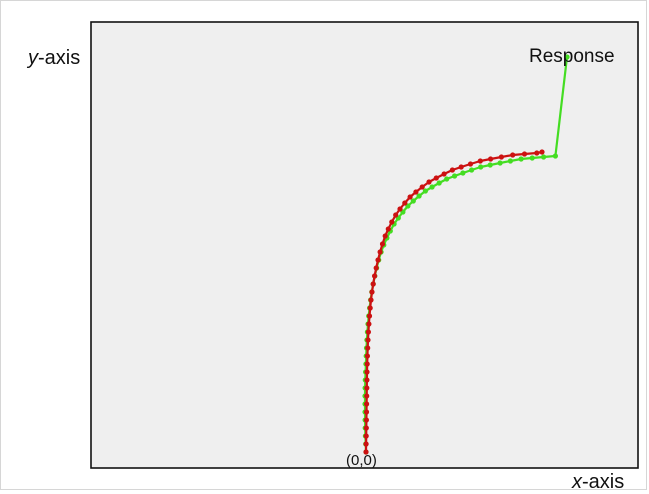 This screenshot has width=649, height=494. What do you see at coordinates (603, 482) in the screenshot?
I see `x-axis-suffix: -axis` at bounding box center [603, 482].